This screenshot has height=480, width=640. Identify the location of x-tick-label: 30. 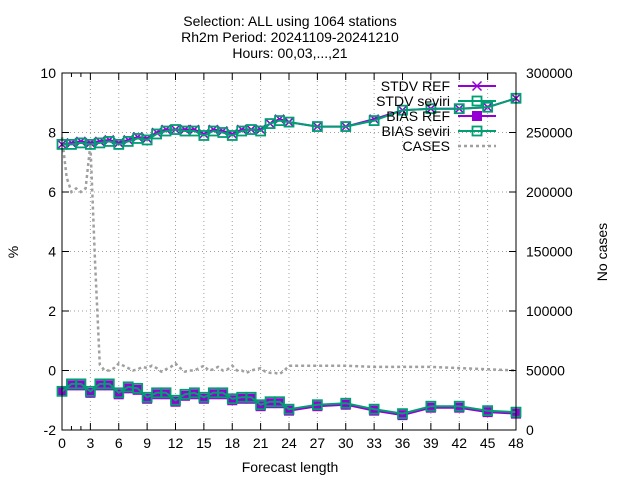
(346, 443).